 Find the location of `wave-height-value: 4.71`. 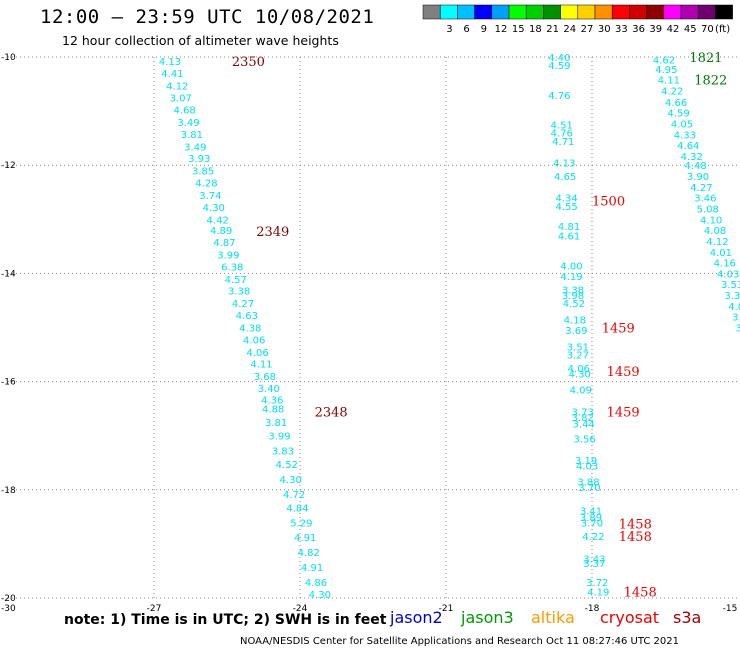

wave-height-value: 4.71 is located at coordinates (563, 142).